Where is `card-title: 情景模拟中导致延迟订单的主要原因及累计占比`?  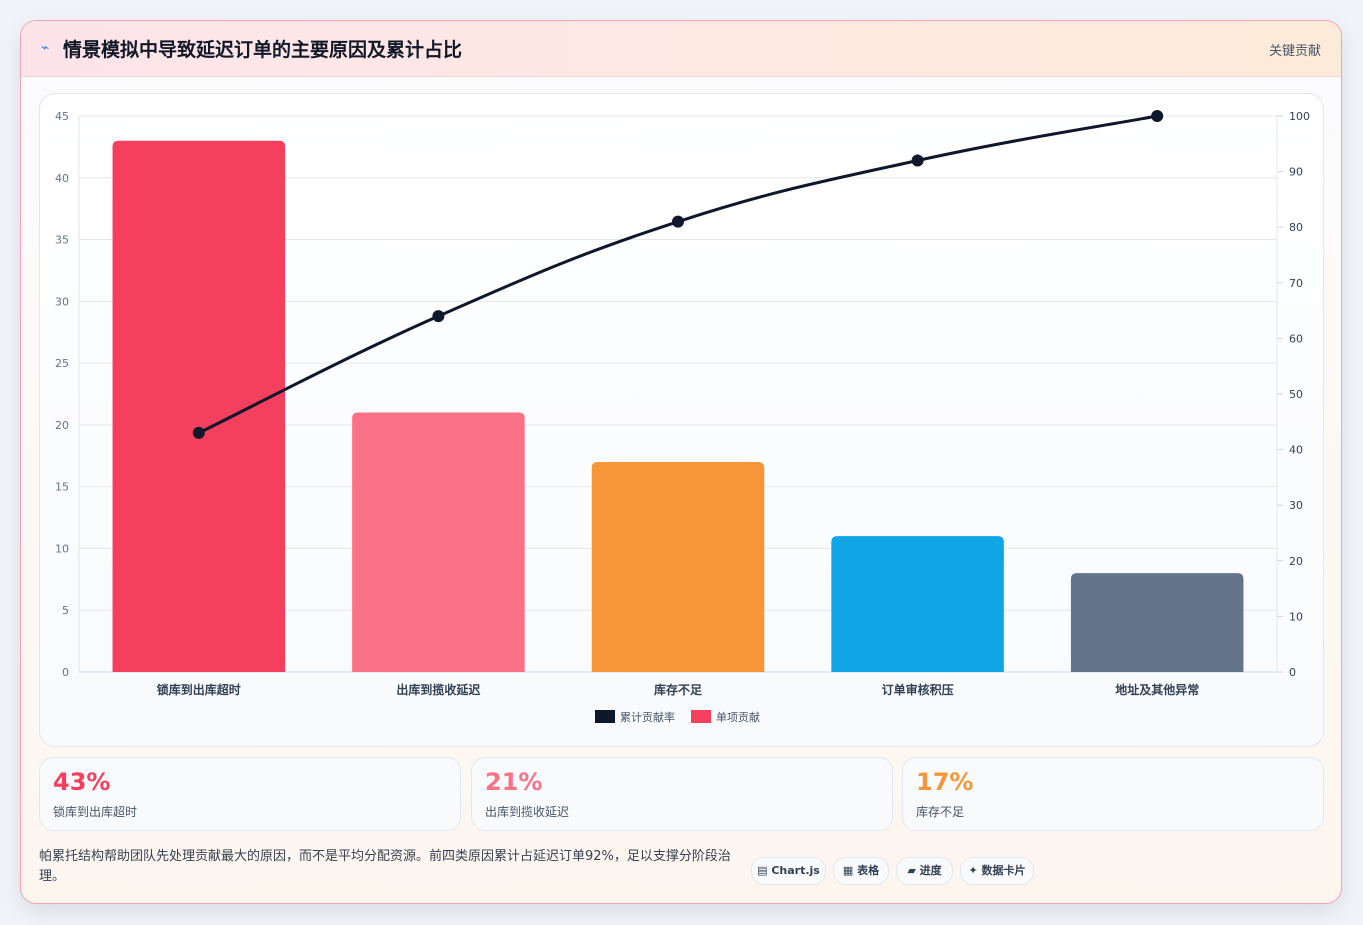
card-title: 情景模拟中导致延迟订单的主要原因及累计占比 is located at coordinates (263, 50).